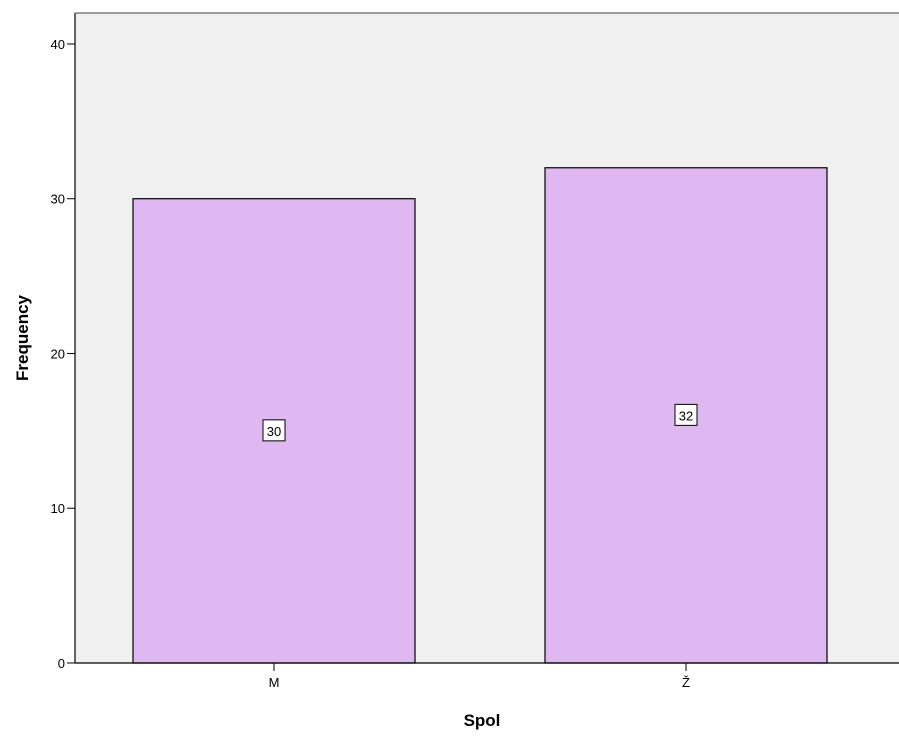 The image size is (899, 736). Describe the element at coordinates (58, 44) in the screenshot. I see `y-tick-label: 40` at that location.